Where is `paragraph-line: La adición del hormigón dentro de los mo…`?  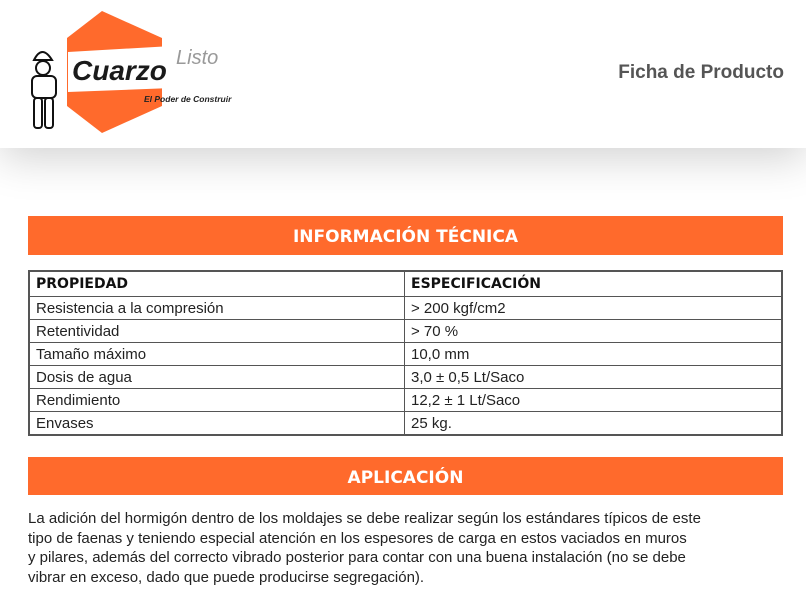
paragraph-line: La adición del hormigón dentro de los mo… is located at coordinates (364, 518).